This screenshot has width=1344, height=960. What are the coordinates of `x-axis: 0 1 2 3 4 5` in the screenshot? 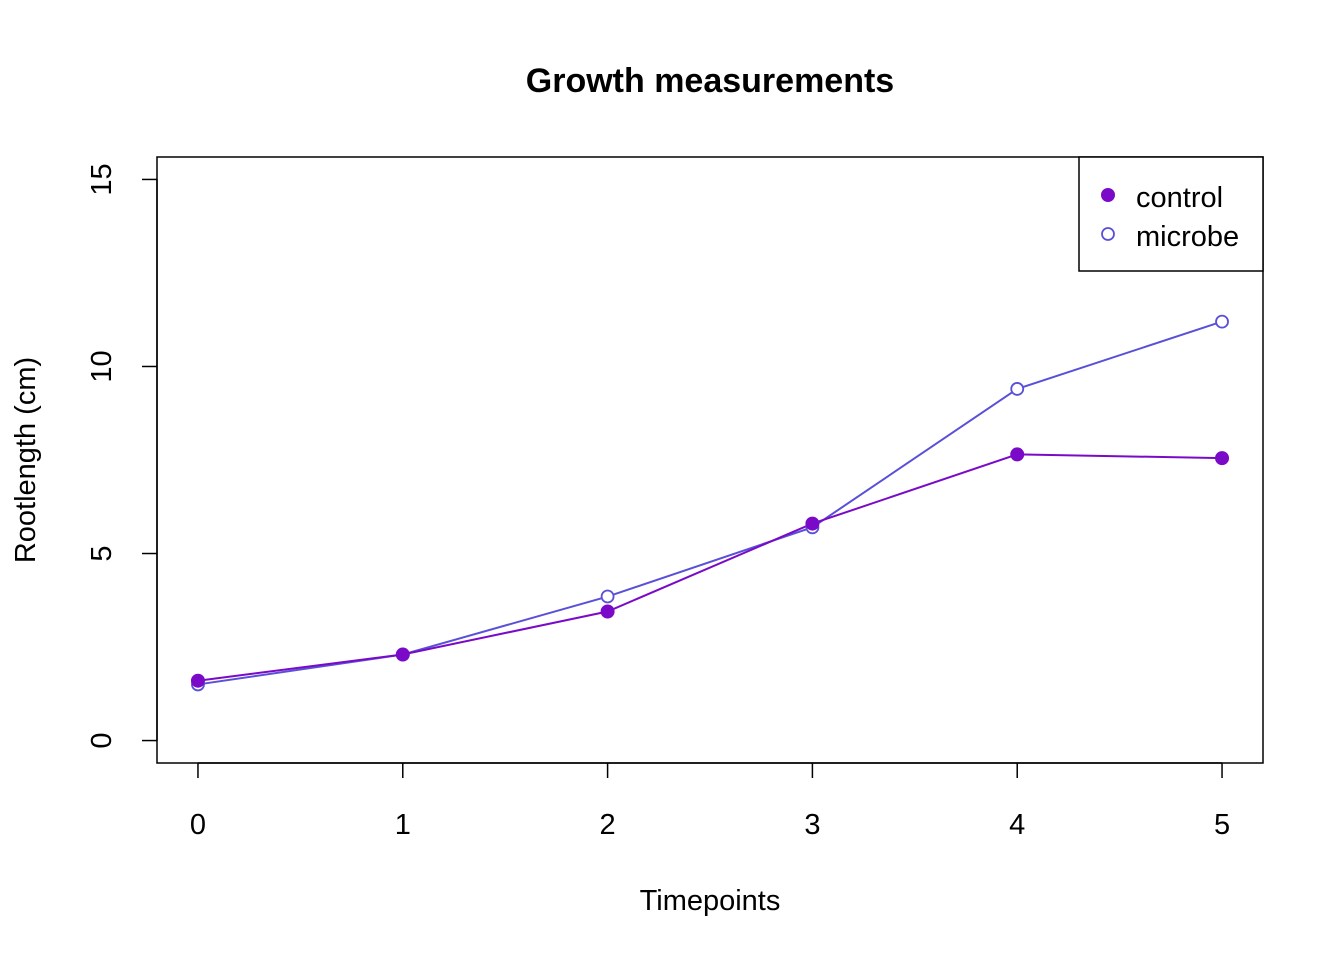 It's located at (710, 801).